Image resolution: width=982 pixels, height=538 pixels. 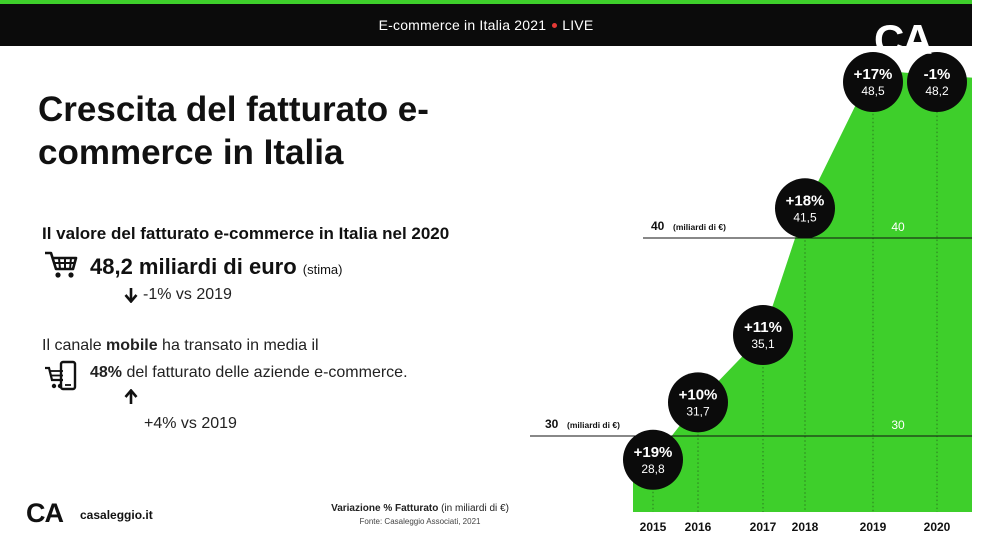 I want to click on x-tick-label: 2018, so click(x=805, y=527).